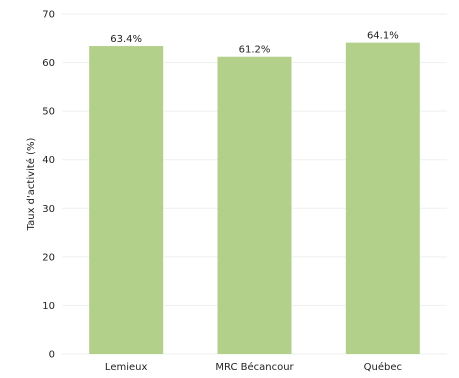 Image resolution: width=459 pixels, height=378 pixels. I want to click on y-tick-label: 40, so click(48, 160).